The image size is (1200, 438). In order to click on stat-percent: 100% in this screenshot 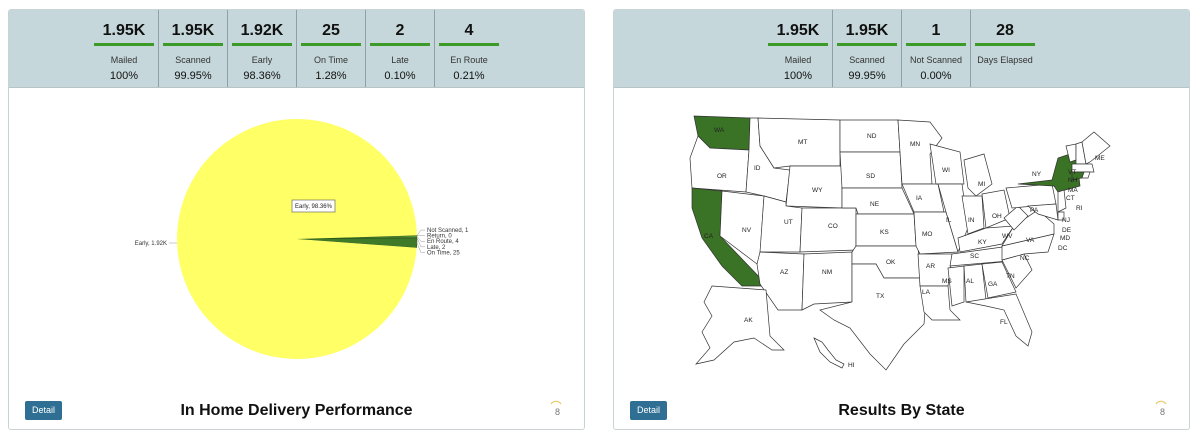, I will do `click(124, 76)`.